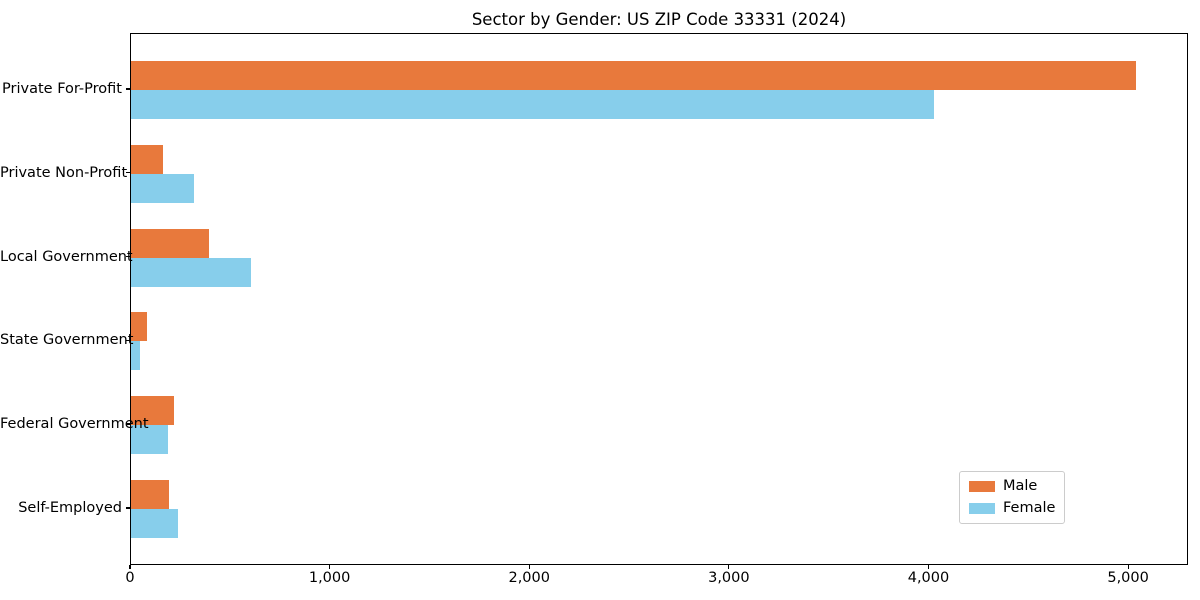 This screenshot has width=1200, height=600. Describe the element at coordinates (152, 411) in the screenshot. I see `bar-male-federal-government` at that location.